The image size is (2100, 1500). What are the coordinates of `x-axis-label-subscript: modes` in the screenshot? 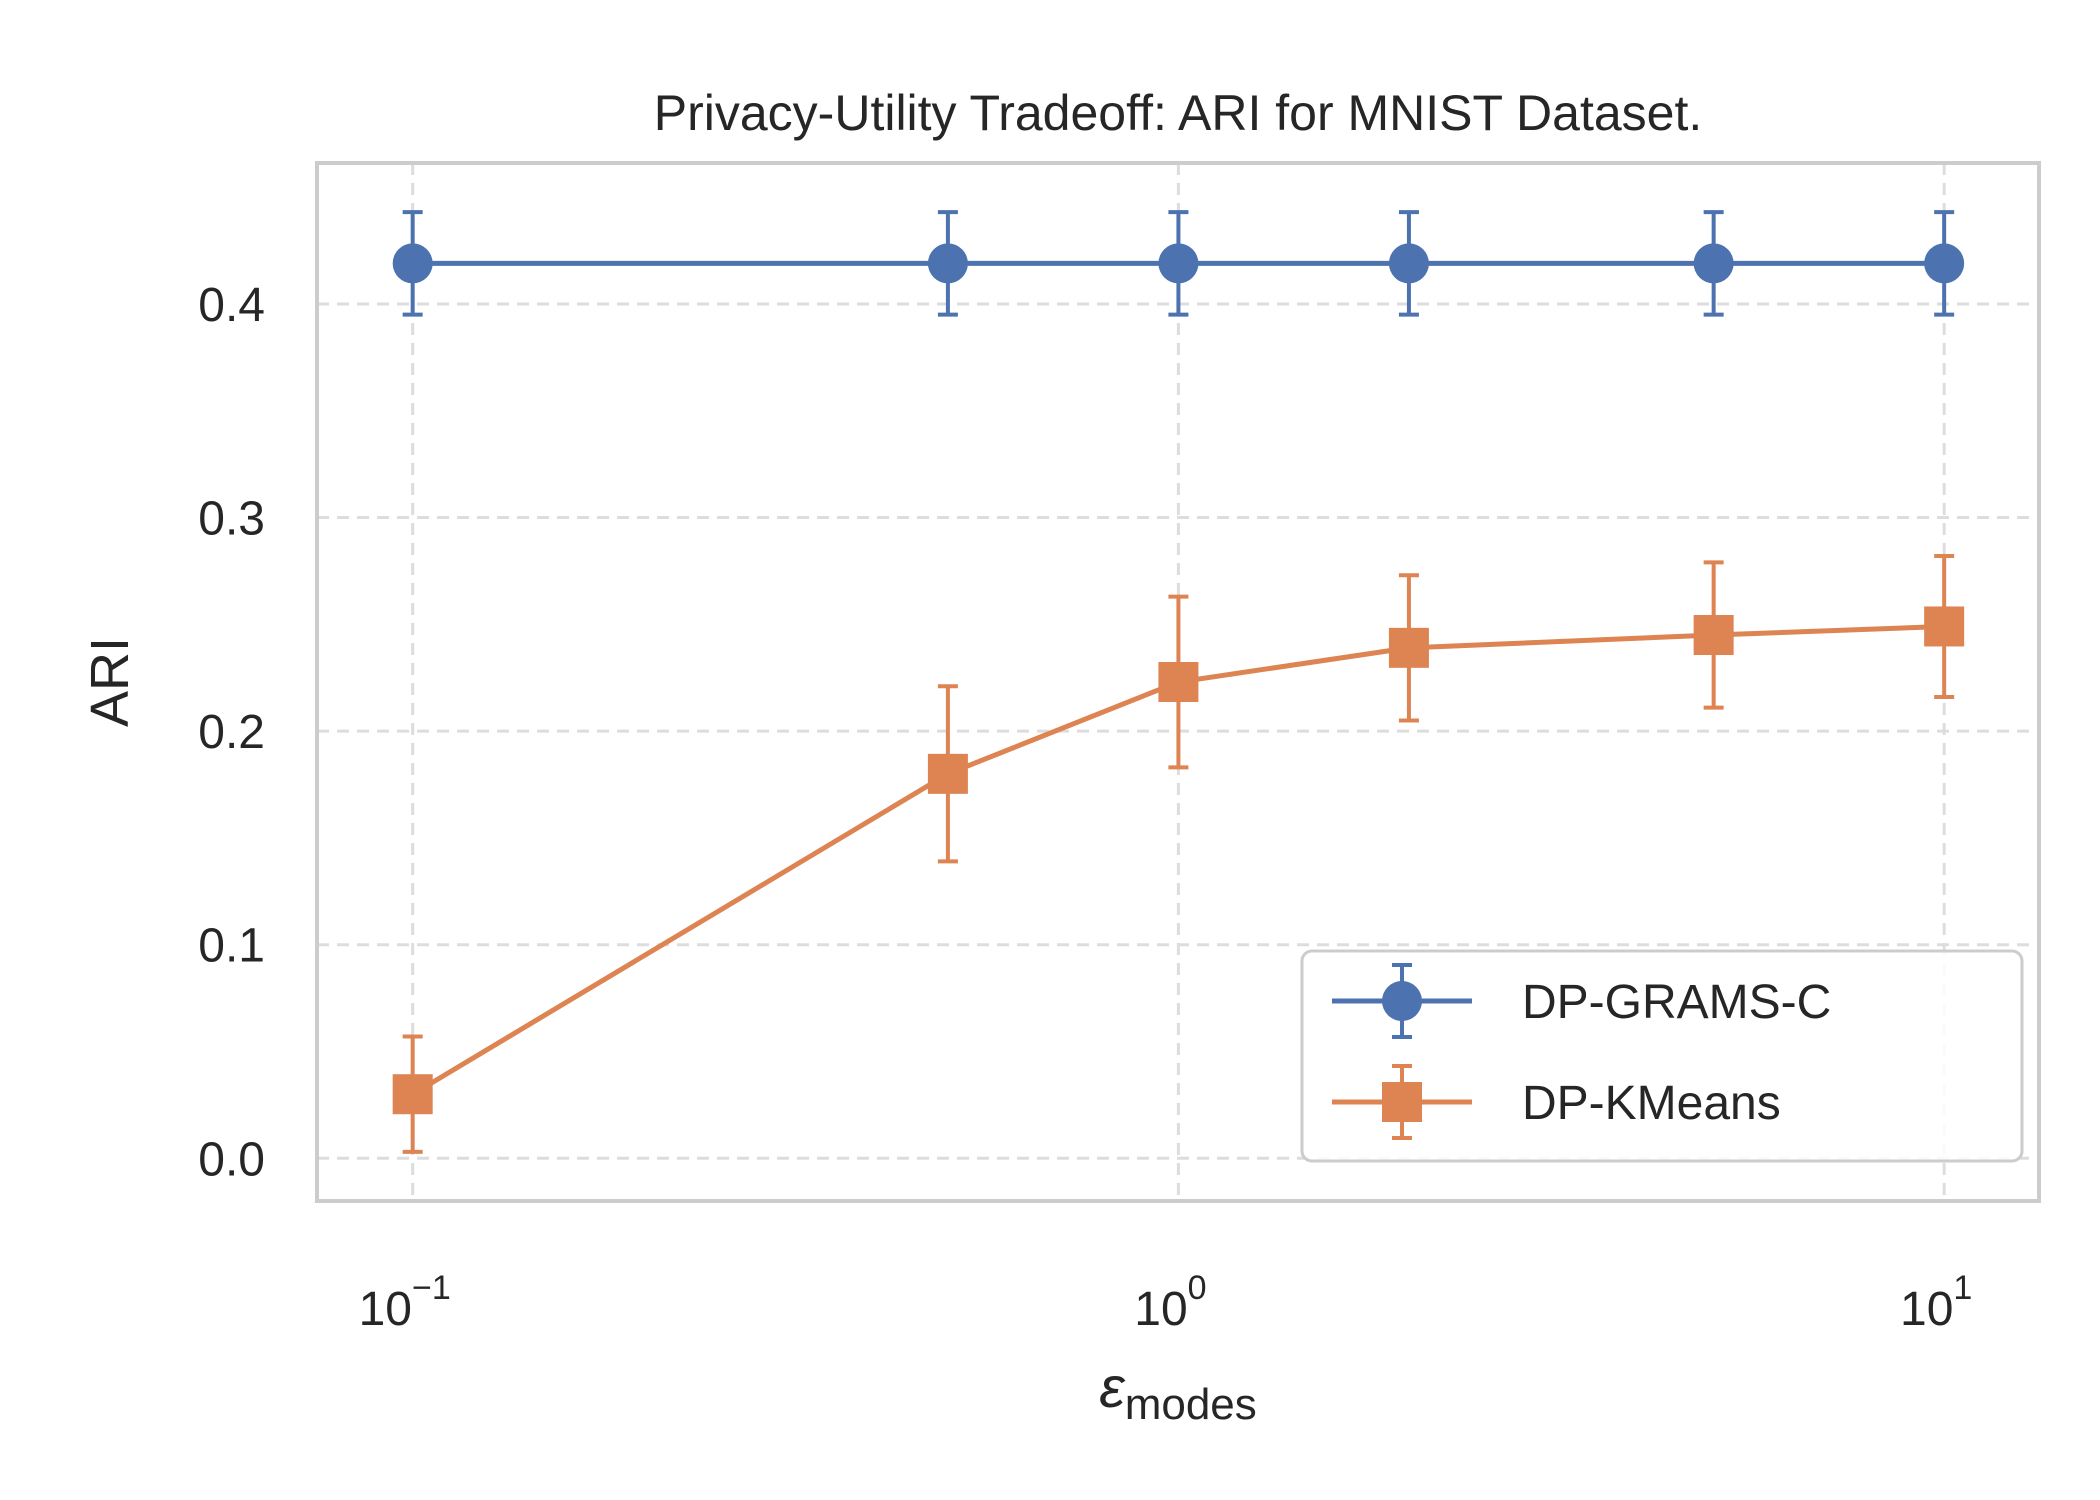 It's located at (1191, 1404).